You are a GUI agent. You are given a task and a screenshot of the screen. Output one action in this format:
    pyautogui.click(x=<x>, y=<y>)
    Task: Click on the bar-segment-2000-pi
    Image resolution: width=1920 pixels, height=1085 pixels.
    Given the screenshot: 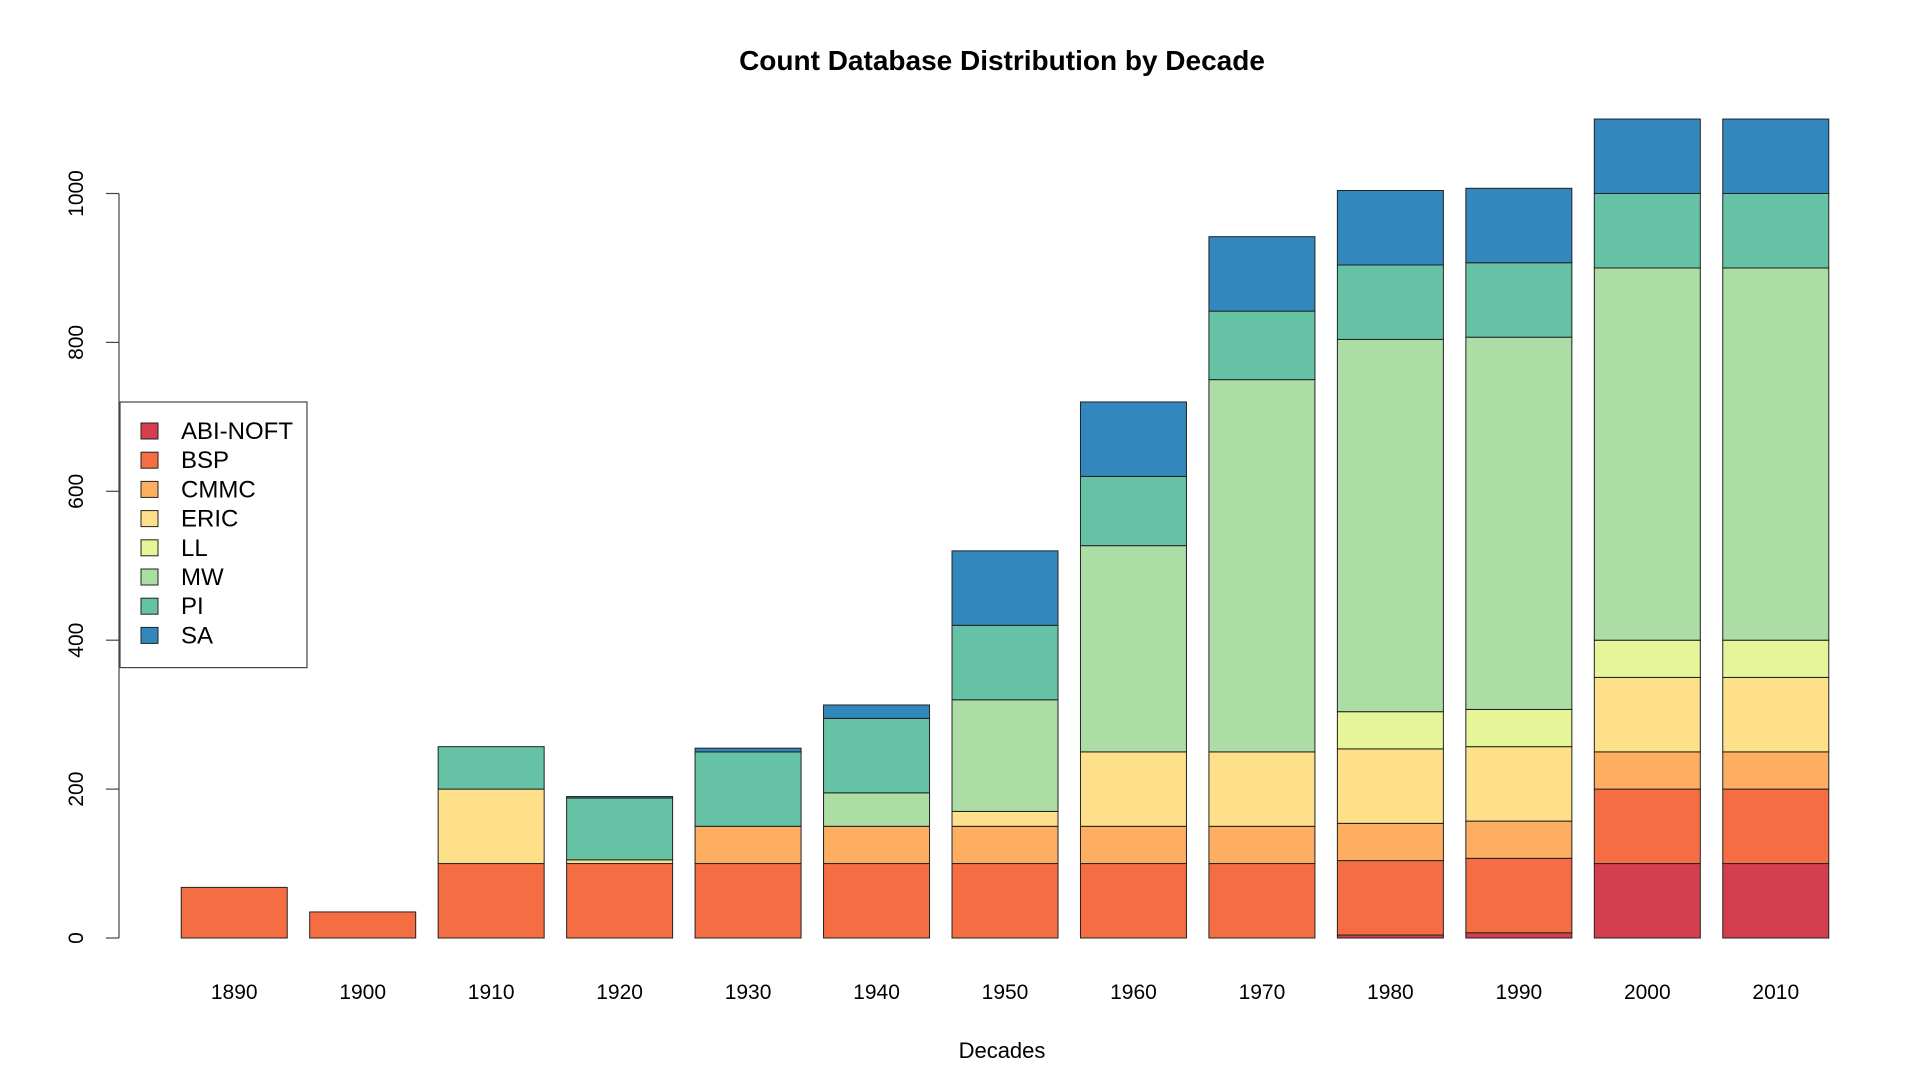 What is the action you would take?
    pyautogui.click(x=1647, y=231)
    